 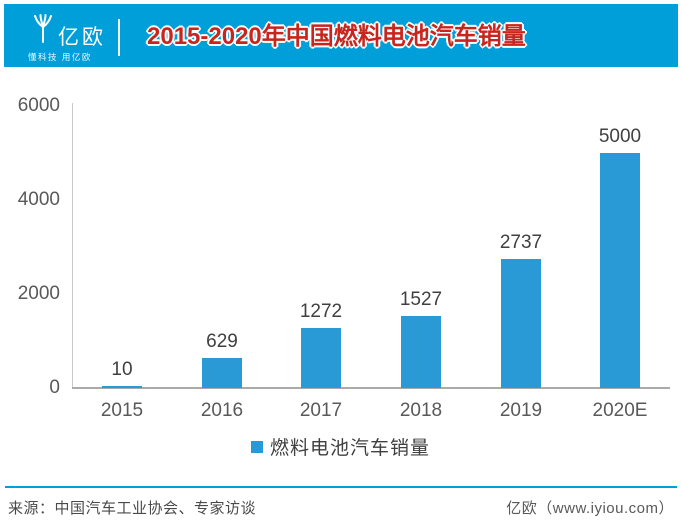 I want to click on legend-label: 燃料电池汽车销量, so click(x=349, y=448).